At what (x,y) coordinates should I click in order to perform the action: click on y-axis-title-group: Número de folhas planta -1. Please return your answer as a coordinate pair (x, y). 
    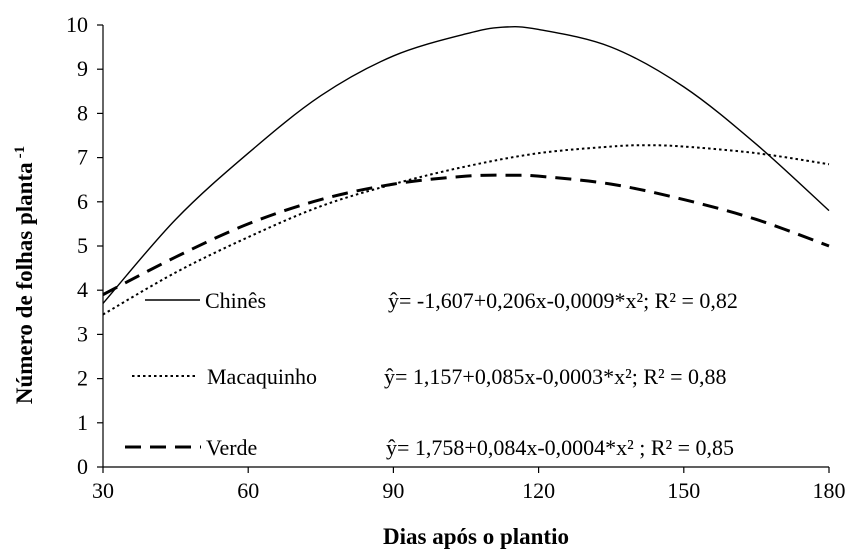
    Looking at the image, I should click on (24, 275).